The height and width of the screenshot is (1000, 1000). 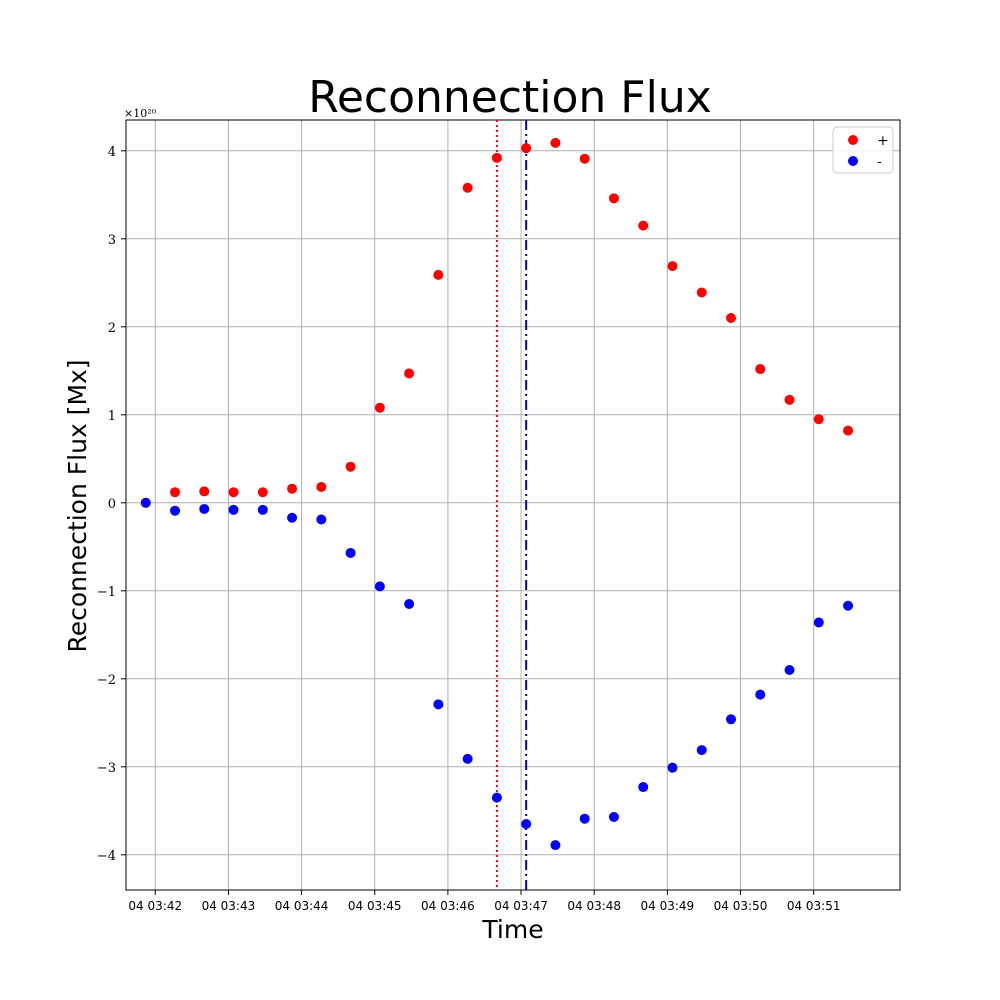 I want to click on y-tick-label: 3, so click(x=112, y=240).